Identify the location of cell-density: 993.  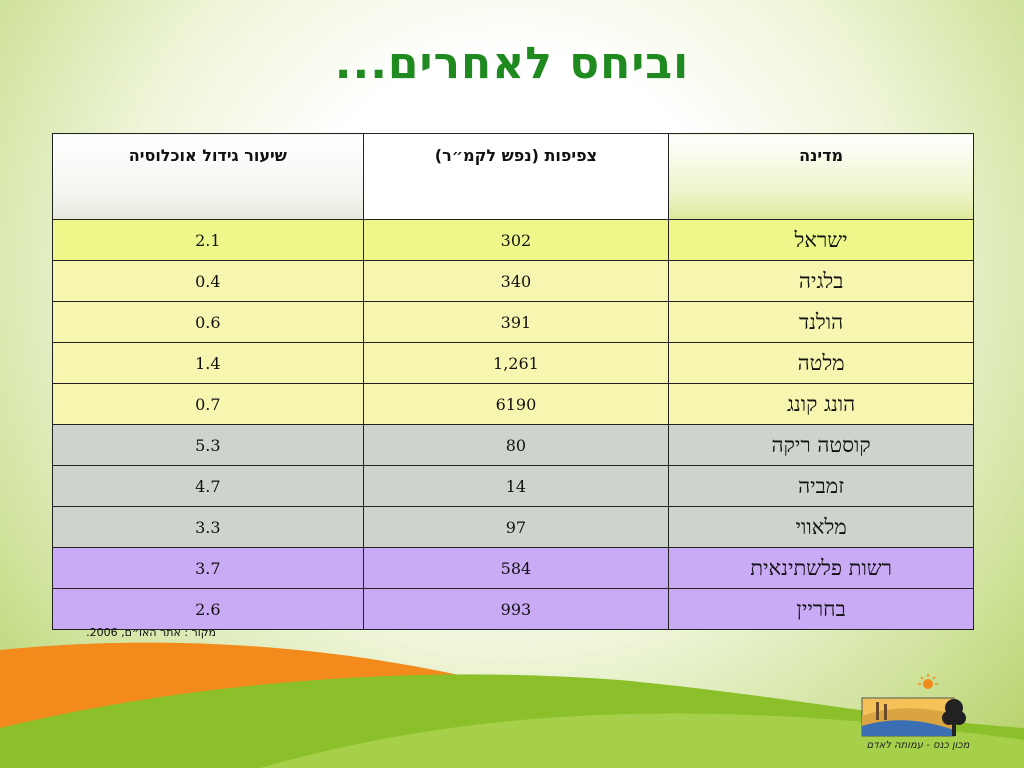
(516, 609).